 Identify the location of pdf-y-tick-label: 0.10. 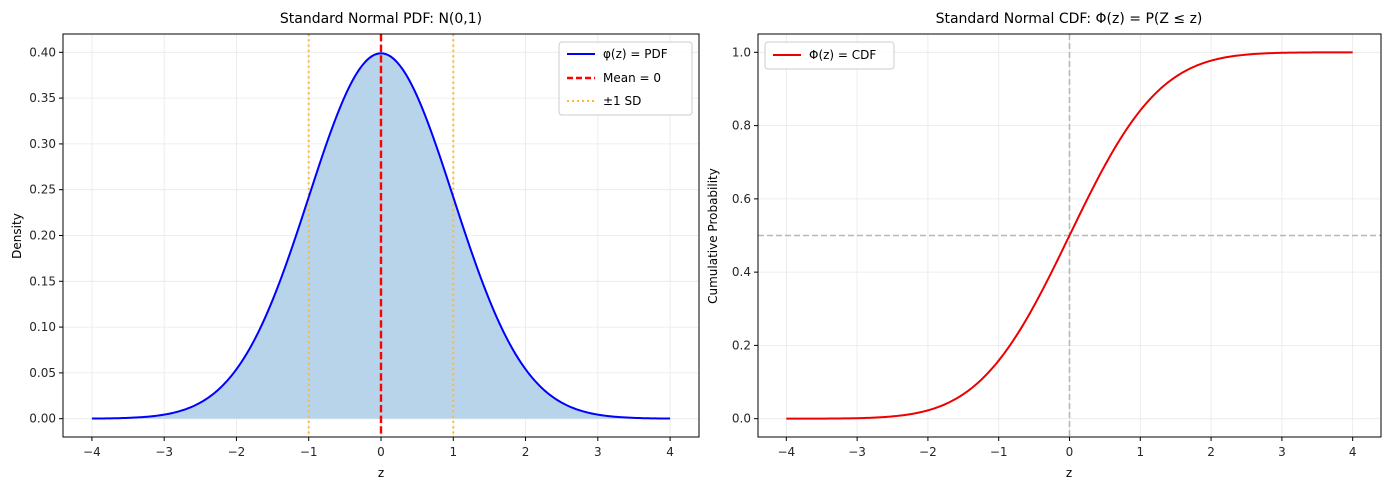
(42, 327).